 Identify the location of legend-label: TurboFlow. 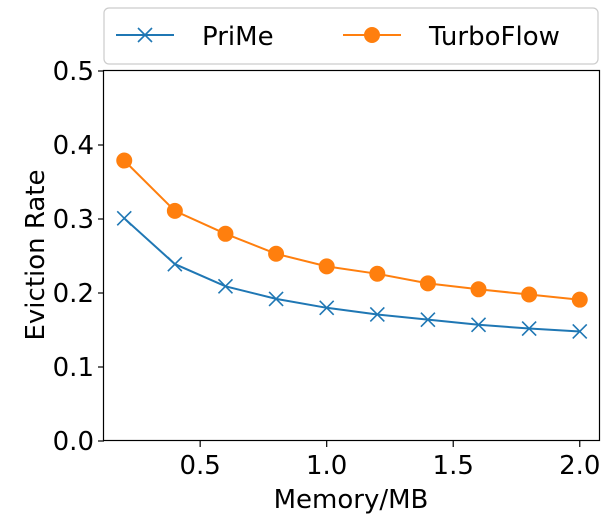
(494, 37).